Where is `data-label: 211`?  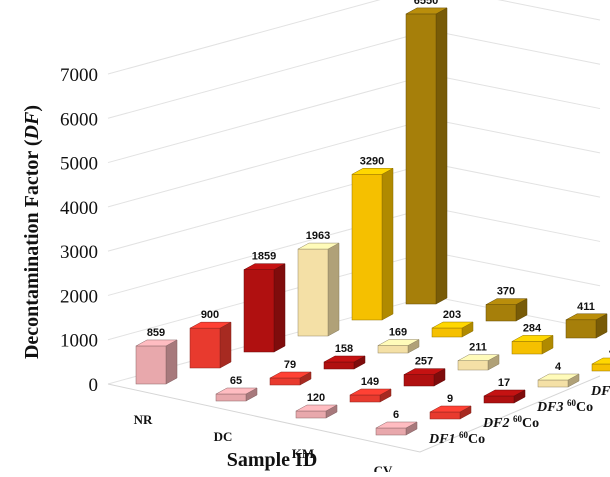 data-label: 211 is located at coordinates (478, 348).